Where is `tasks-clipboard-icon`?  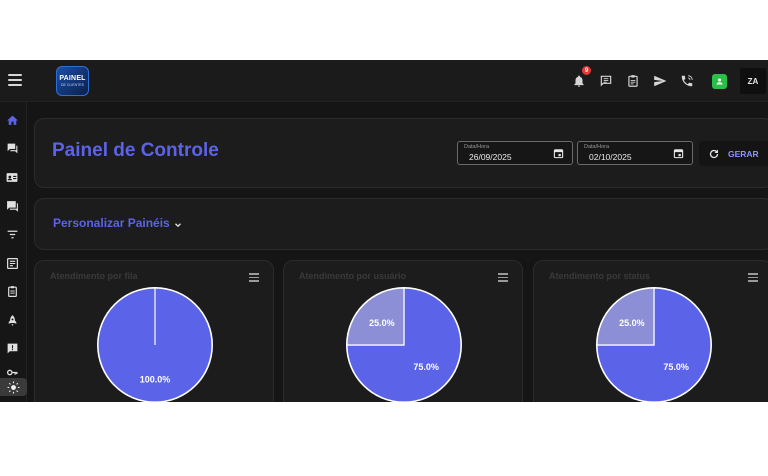
tasks-clipboard-icon is located at coordinates (633, 81).